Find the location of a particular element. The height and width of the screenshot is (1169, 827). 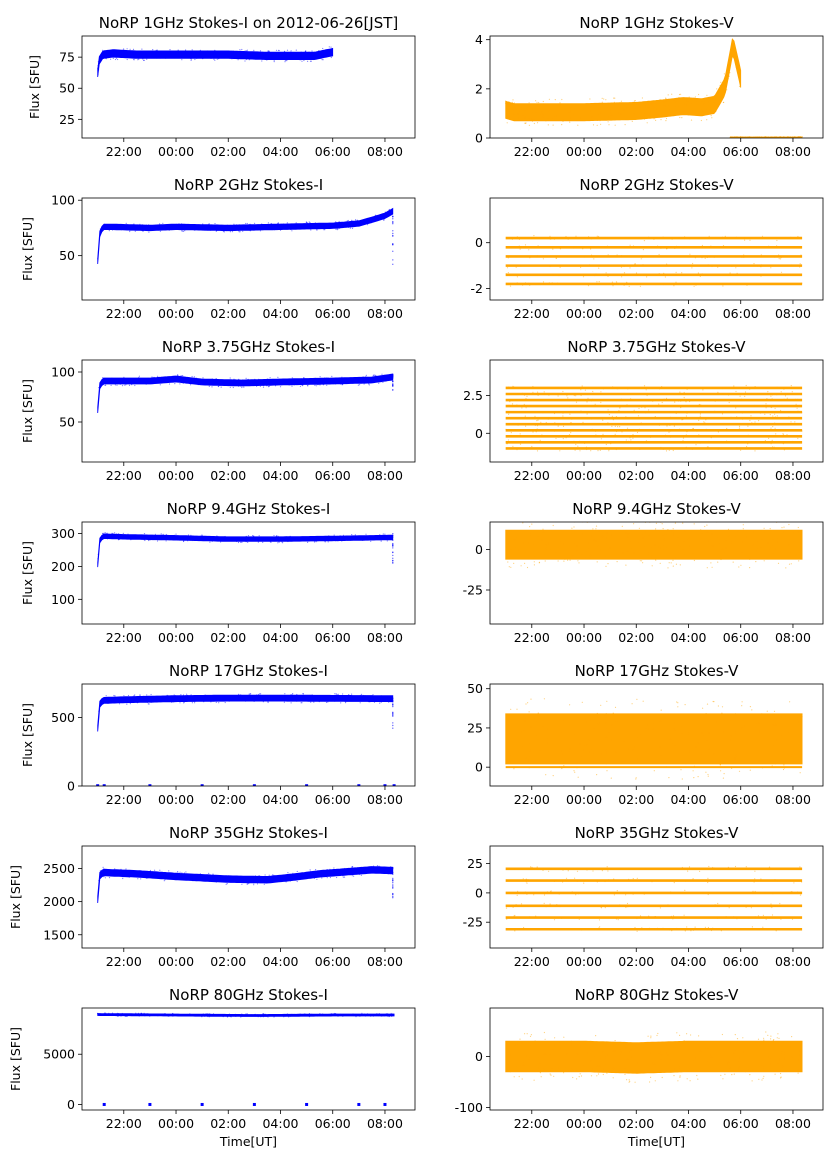

y-tick-label: -100 is located at coordinates (469, 1107).